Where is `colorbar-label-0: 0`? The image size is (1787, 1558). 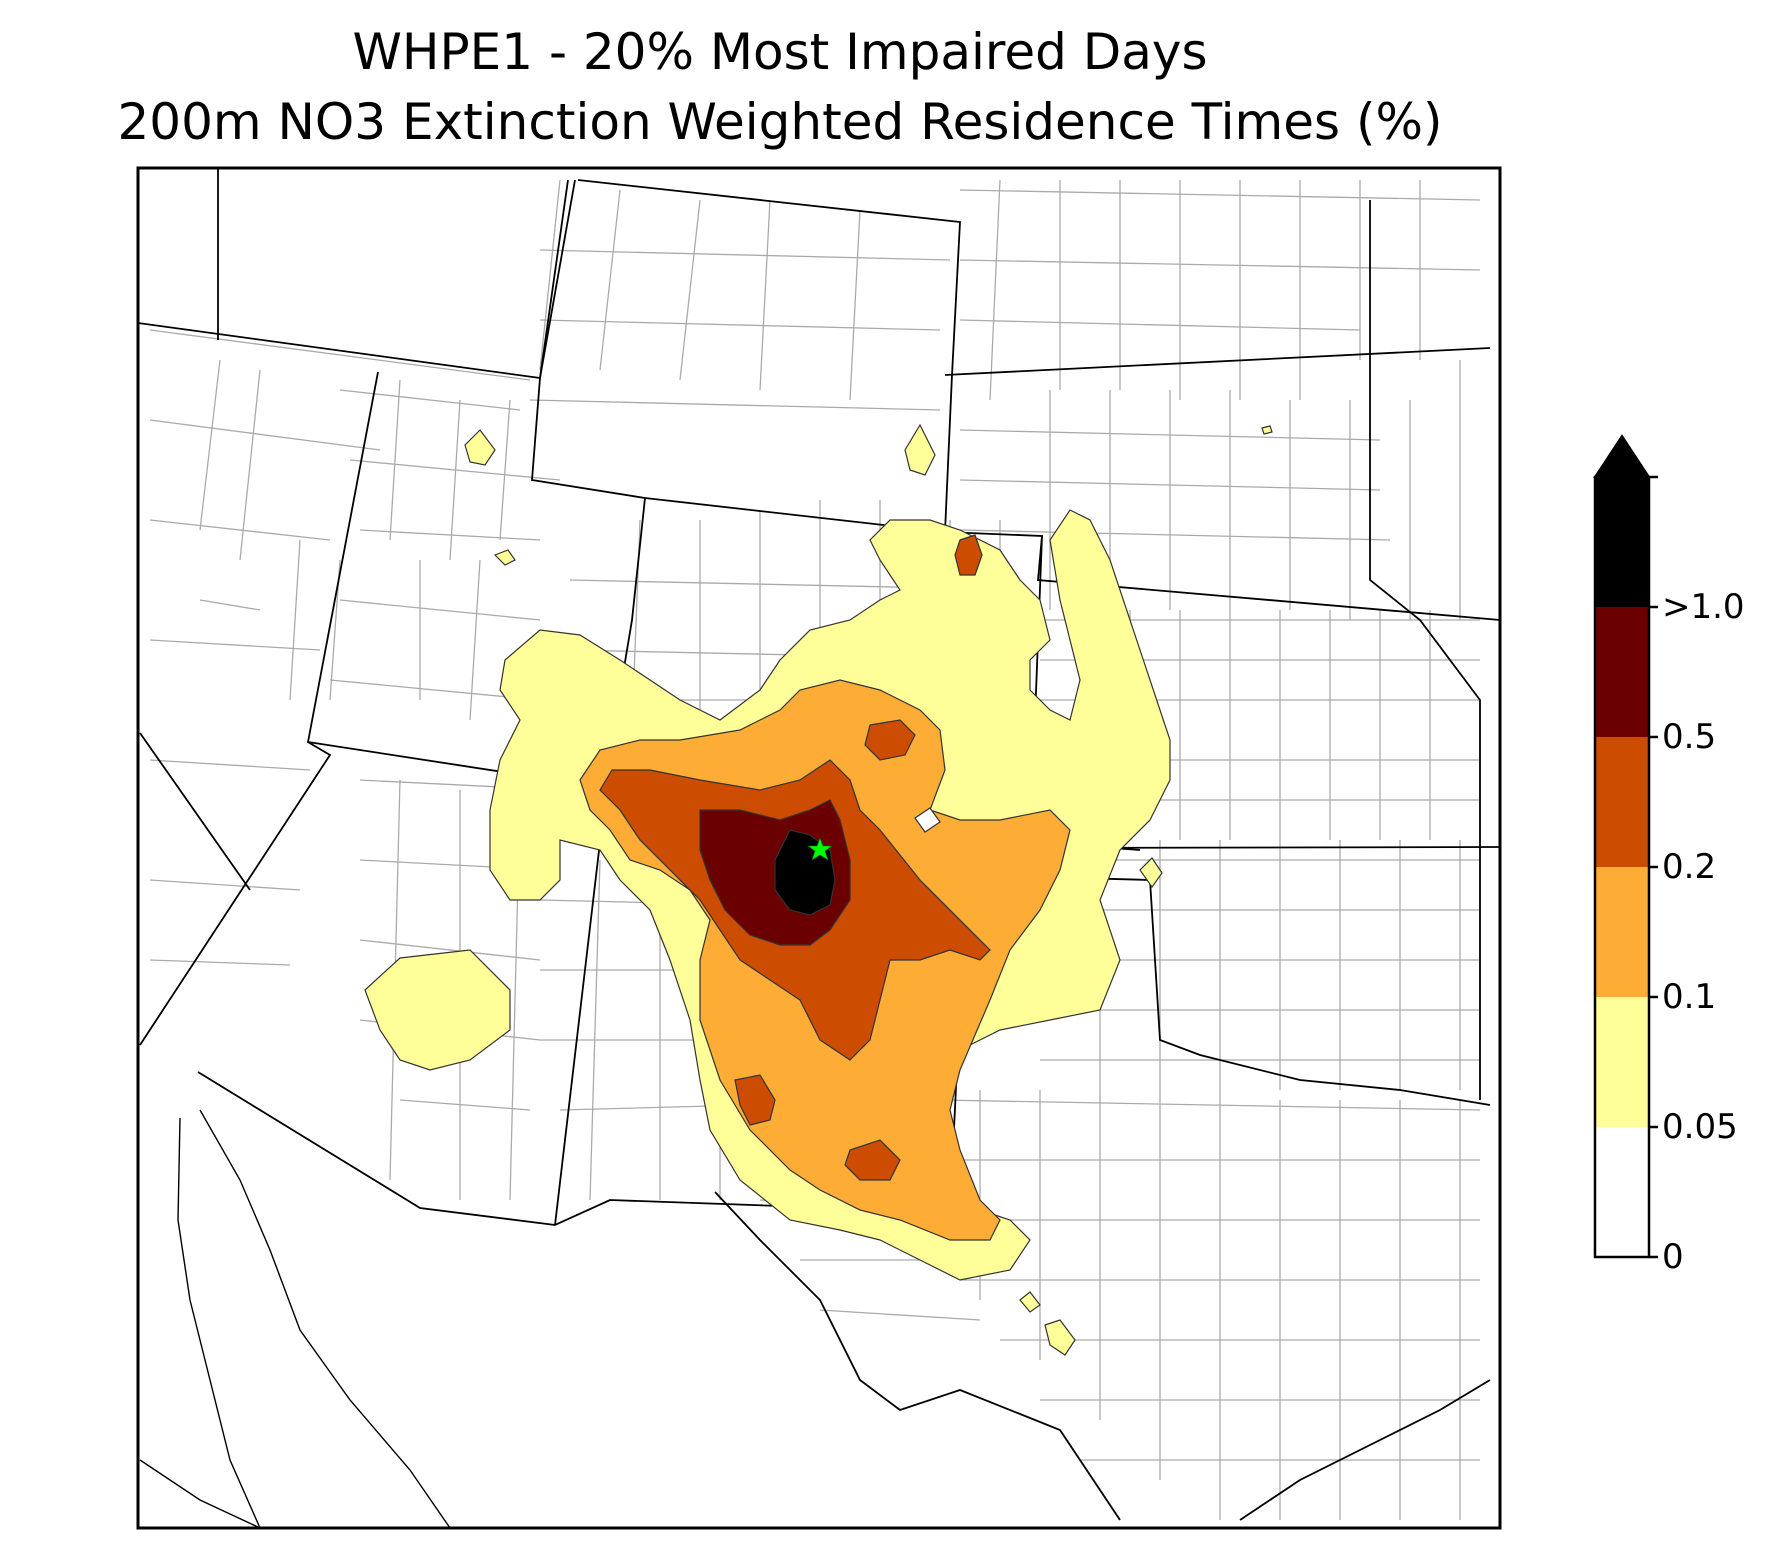
colorbar-label-0: 0 is located at coordinates (1673, 1257).